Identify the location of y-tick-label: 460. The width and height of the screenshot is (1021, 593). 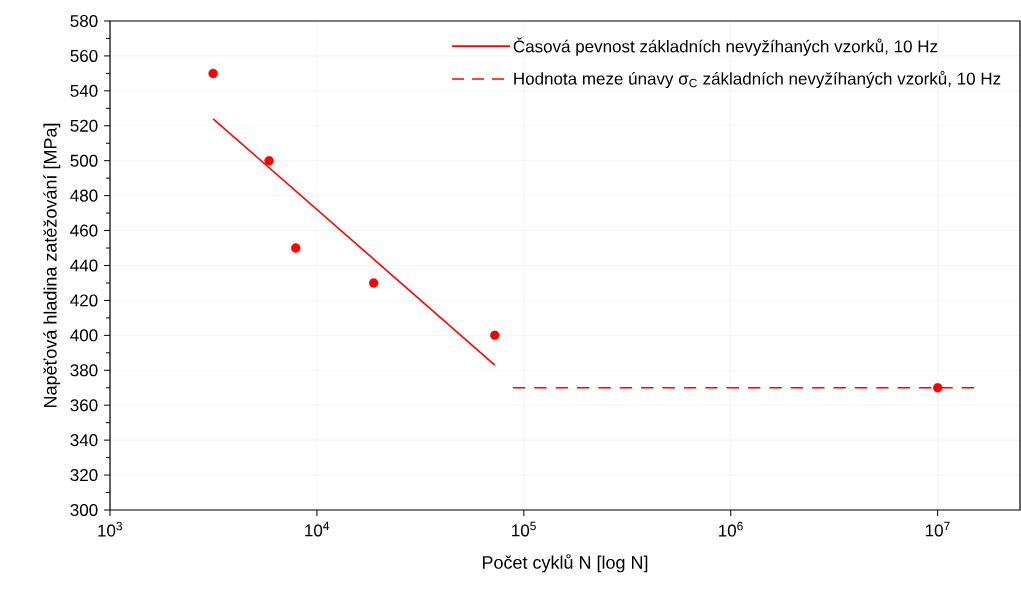
(84, 230).